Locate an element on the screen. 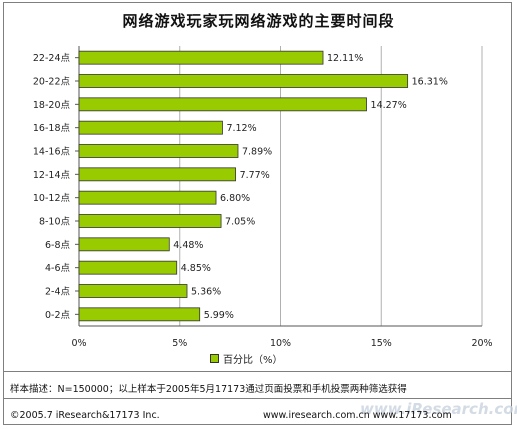 This screenshot has height=429, width=517. x-tick-label: 5% is located at coordinates (179, 343).